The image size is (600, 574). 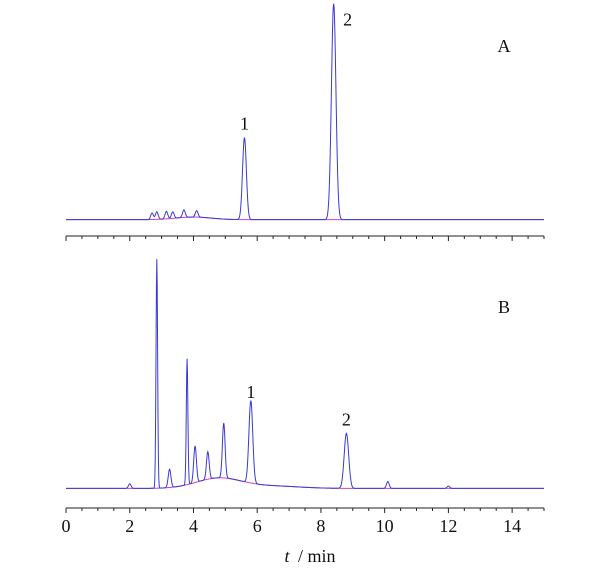 What do you see at coordinates (287, 556) in the screenshot?
I see `x-axis-variable: t` at bounding box center [287, 556].